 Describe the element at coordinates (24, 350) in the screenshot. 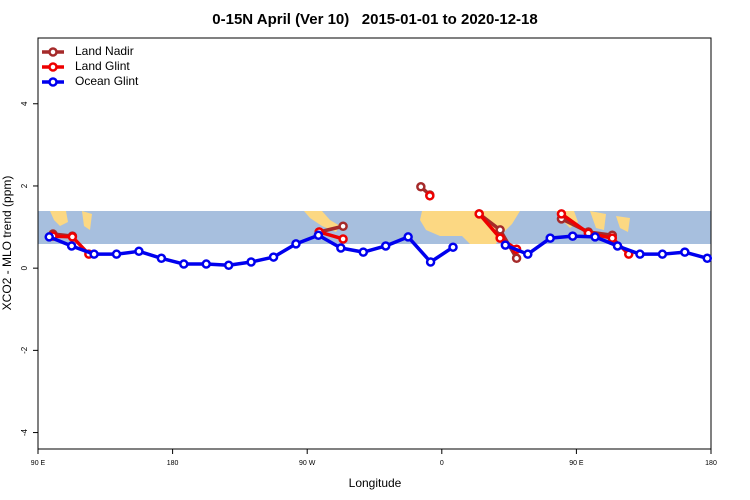

I see `y-tick-label: -2` at that location.